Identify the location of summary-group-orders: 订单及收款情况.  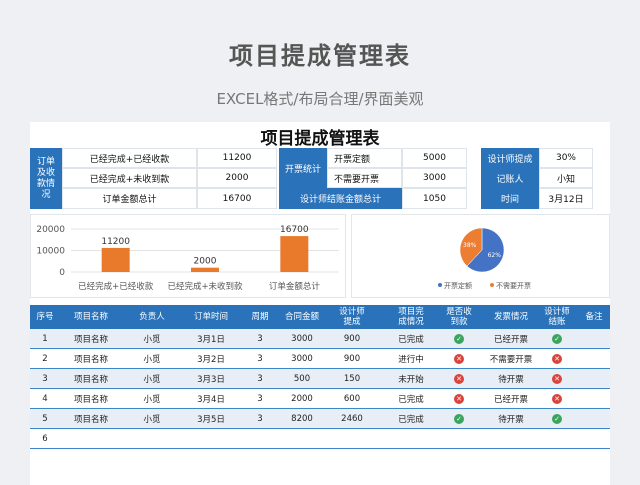
(46, 178).